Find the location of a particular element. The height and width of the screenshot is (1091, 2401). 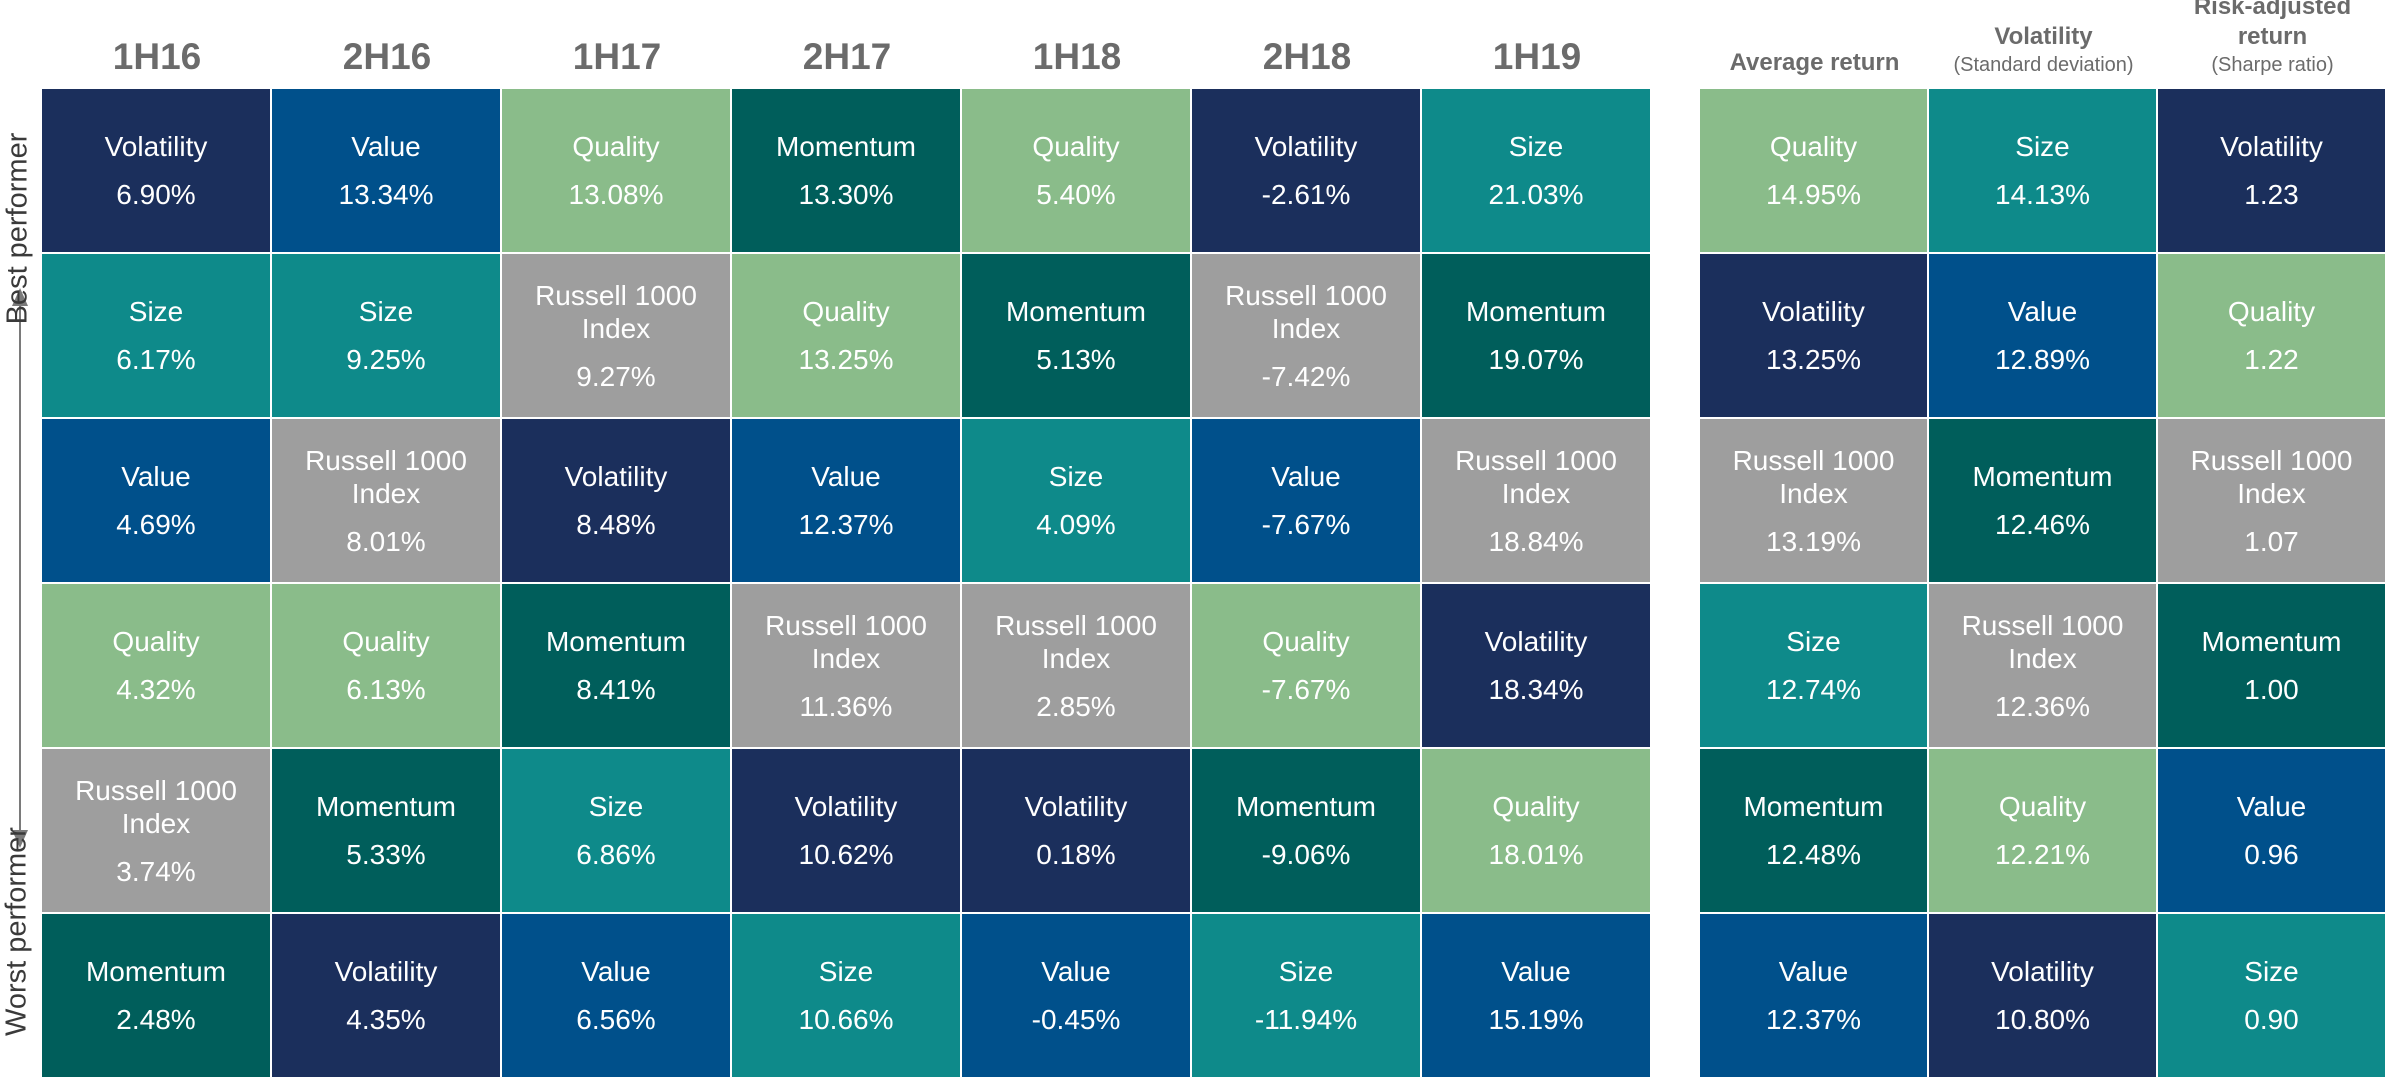

cell-data-label: 14.13% is located at coordinates (2042, 194).